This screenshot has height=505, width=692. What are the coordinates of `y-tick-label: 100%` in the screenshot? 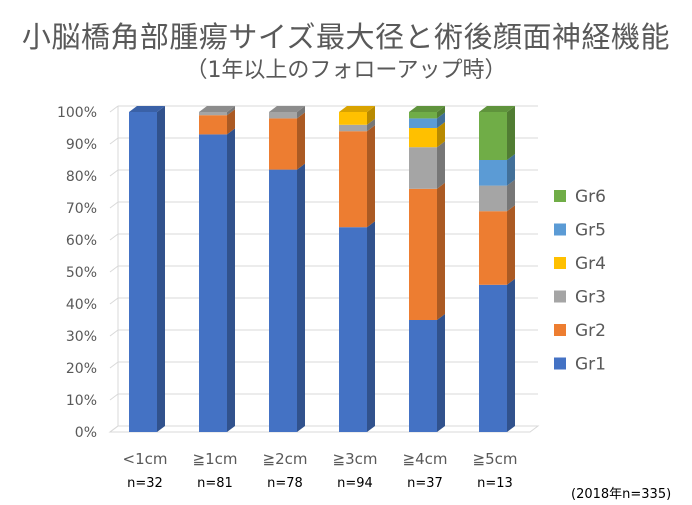 It's located at (77, 113).